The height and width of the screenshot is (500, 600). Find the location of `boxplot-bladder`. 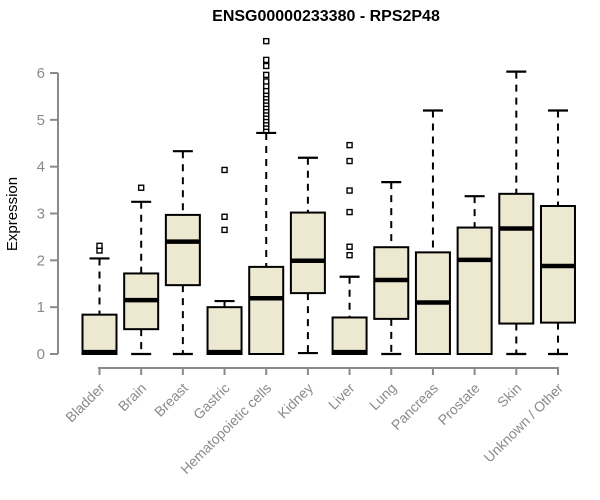

boxplot-bladder is located at coordinates (99, 299).